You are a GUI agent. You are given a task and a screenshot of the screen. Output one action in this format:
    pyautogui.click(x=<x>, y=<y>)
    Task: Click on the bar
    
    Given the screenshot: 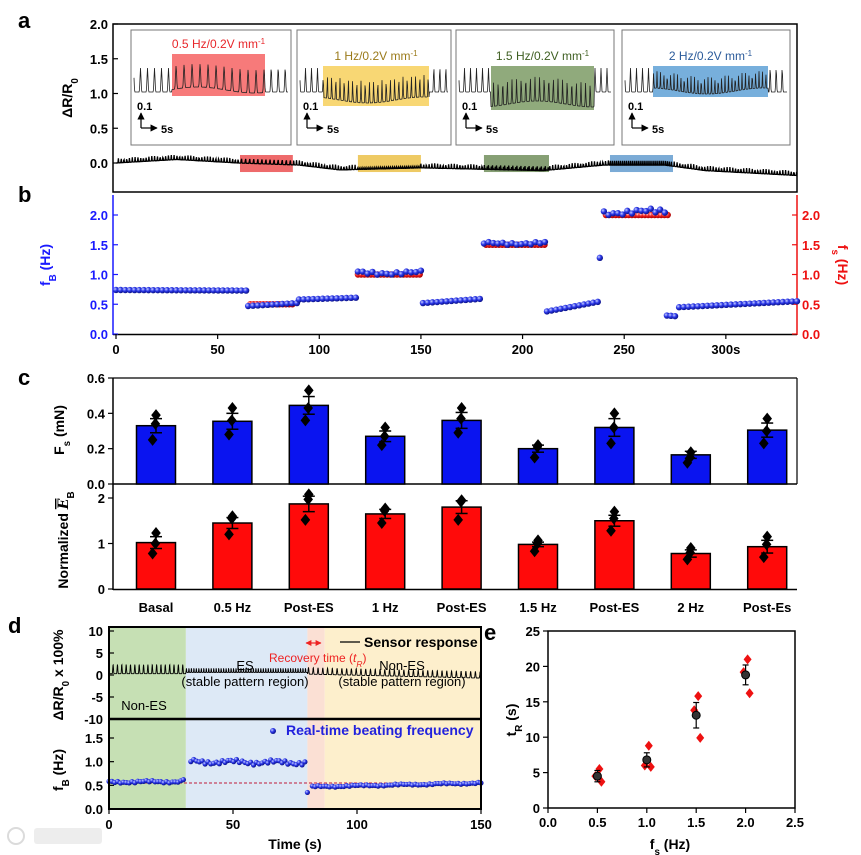 What is the action you would take?
    pyautogui.click(x=385, y=551)
    